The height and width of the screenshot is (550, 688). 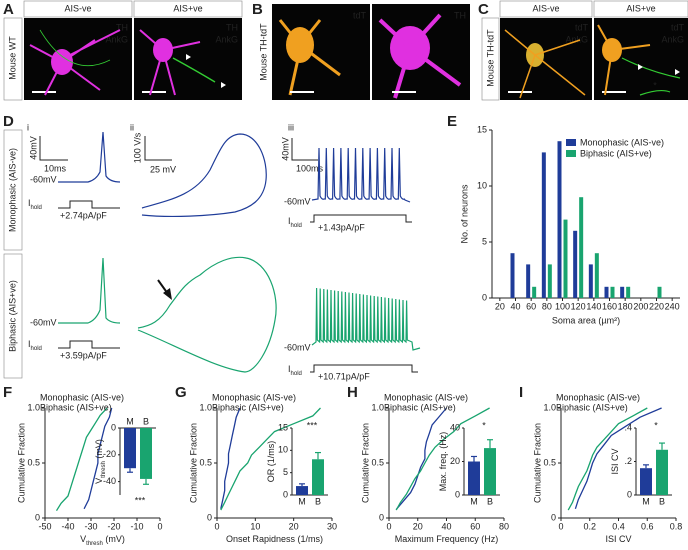 What do you see at coordinates (205, 462) in the screenshot?
I see `label: 0.5` at bounding box center [205, 462].